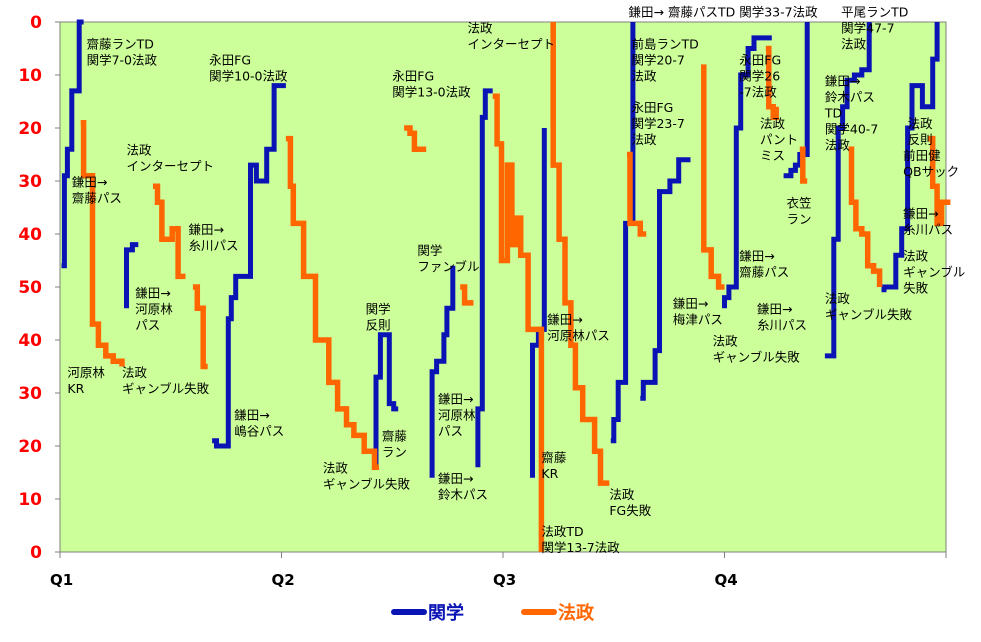 Image resolution: width=981 pixels, height=642 pixels. I want to click on annotation-line: QBサック, so click(931, 171).